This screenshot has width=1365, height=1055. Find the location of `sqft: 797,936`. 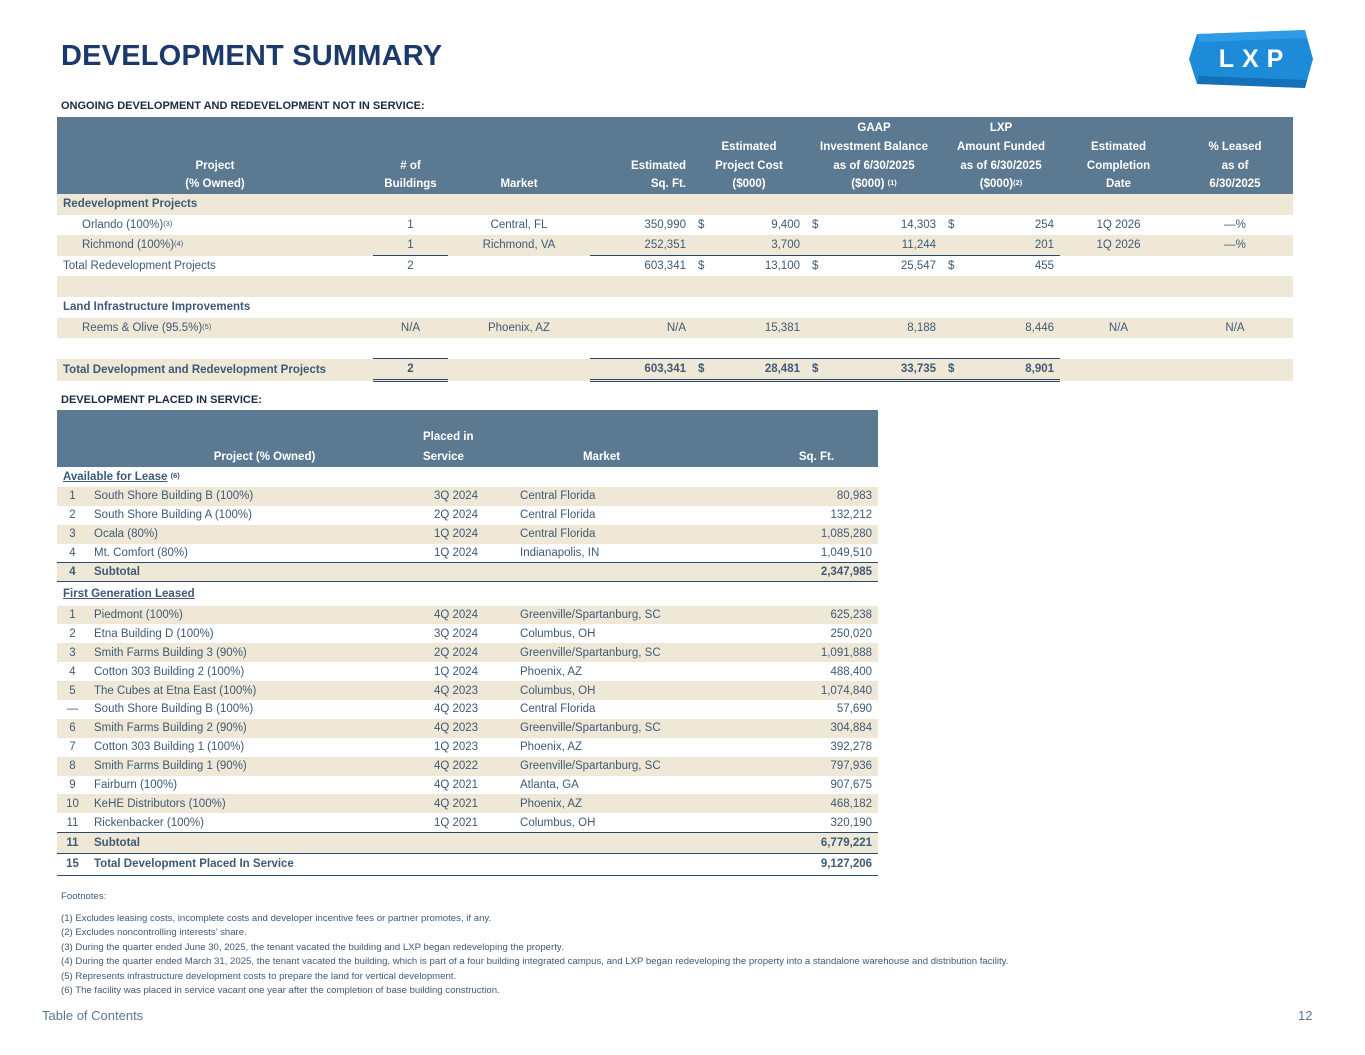

sqft: 797,936 is located at coordinates (810, 766).